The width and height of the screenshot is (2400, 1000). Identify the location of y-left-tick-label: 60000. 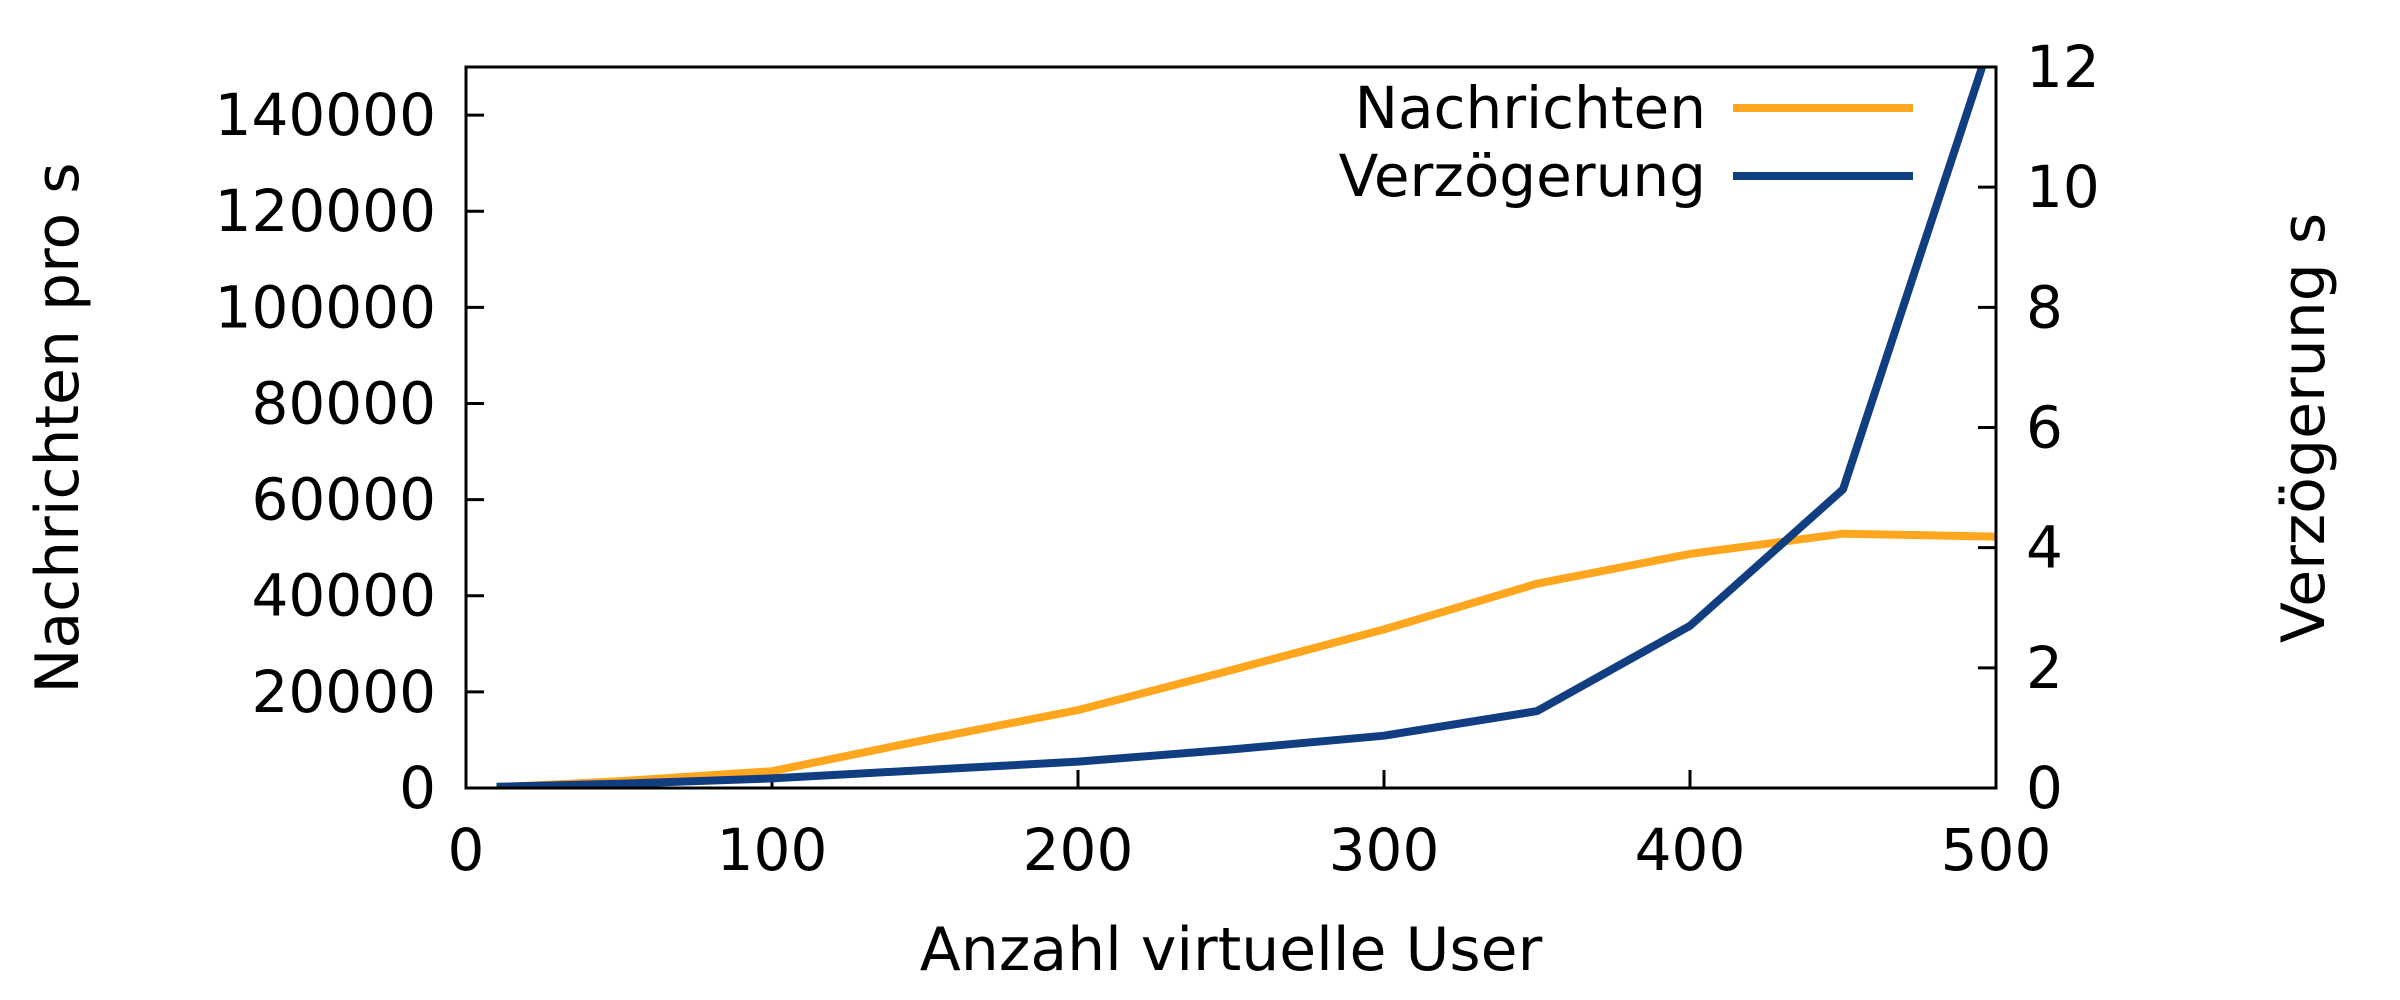
(343, 500).